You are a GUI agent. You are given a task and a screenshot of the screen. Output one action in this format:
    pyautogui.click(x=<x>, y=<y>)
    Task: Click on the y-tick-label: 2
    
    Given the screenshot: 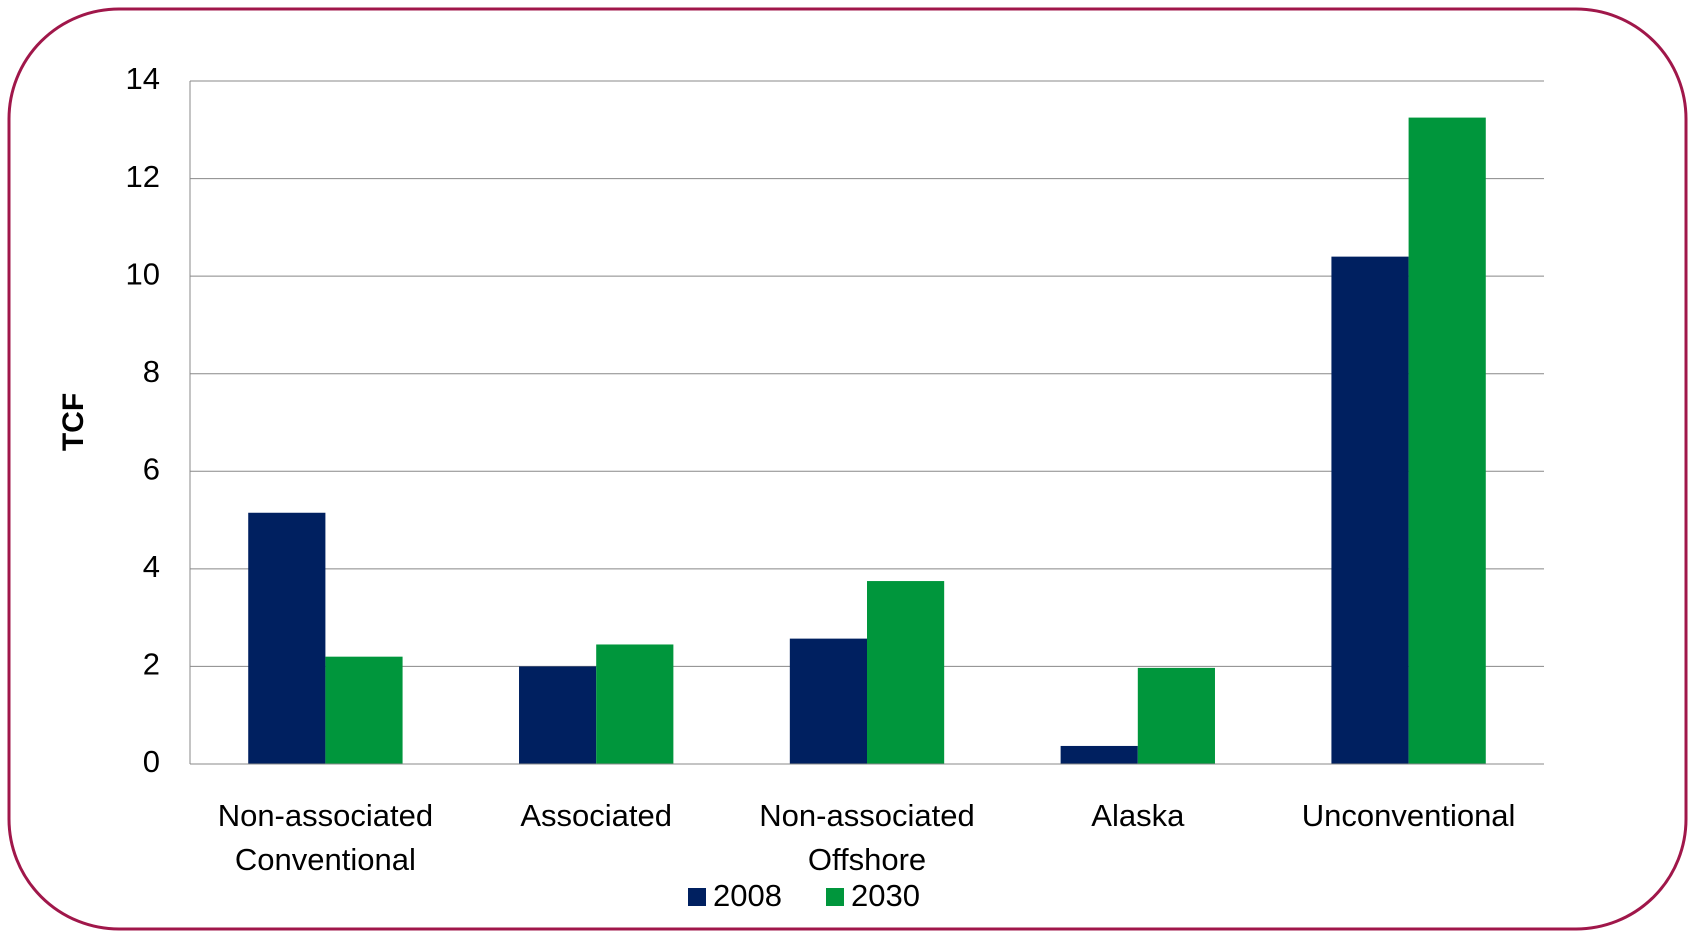 What is the action you would take?
    pyautogui.click(x=151, y=664)
    